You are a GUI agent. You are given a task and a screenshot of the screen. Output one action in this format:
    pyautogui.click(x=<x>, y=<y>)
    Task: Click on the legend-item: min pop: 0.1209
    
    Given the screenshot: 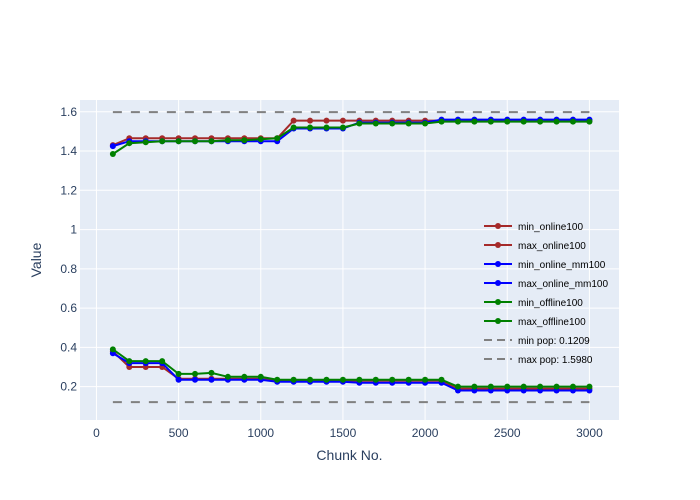 What is the action you would take?
    pyautogui.click(x=537, y=341)
    